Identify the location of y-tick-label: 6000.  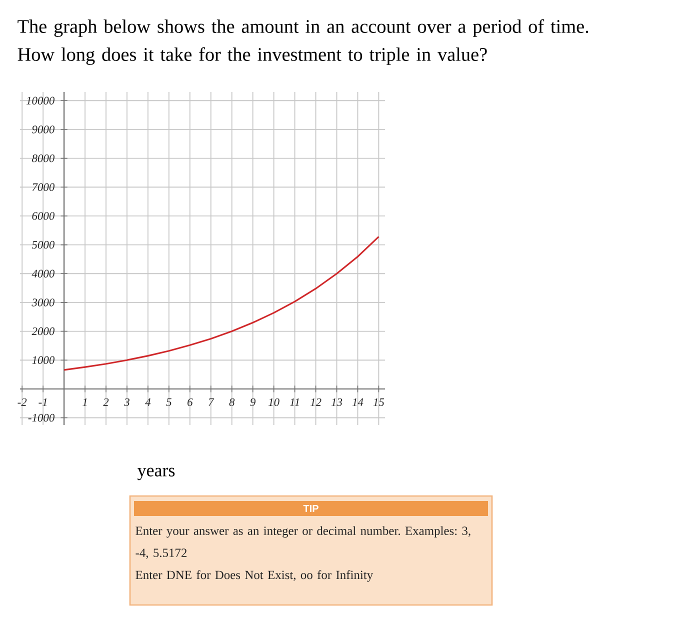
(43, 216).